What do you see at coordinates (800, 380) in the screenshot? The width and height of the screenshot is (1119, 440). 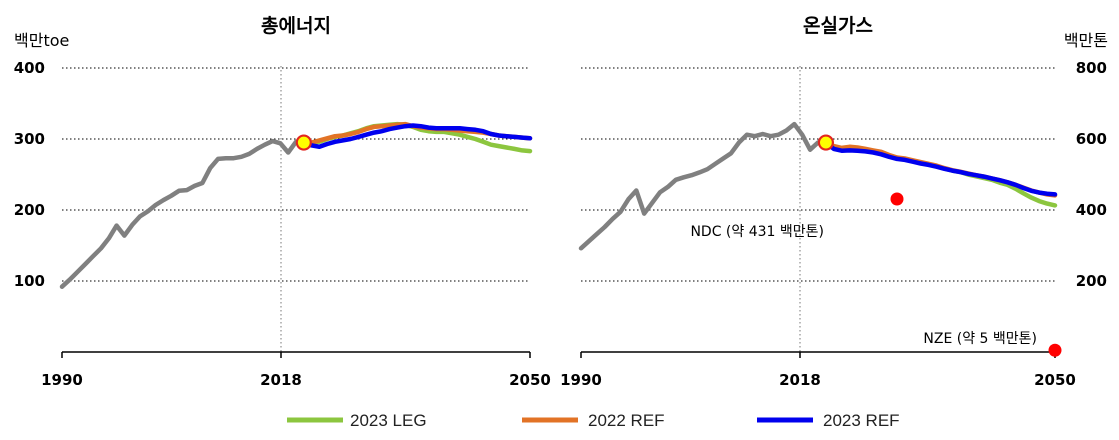 I see `x-tick-2018-ghg: 2018` at bounding box center [800, 380].